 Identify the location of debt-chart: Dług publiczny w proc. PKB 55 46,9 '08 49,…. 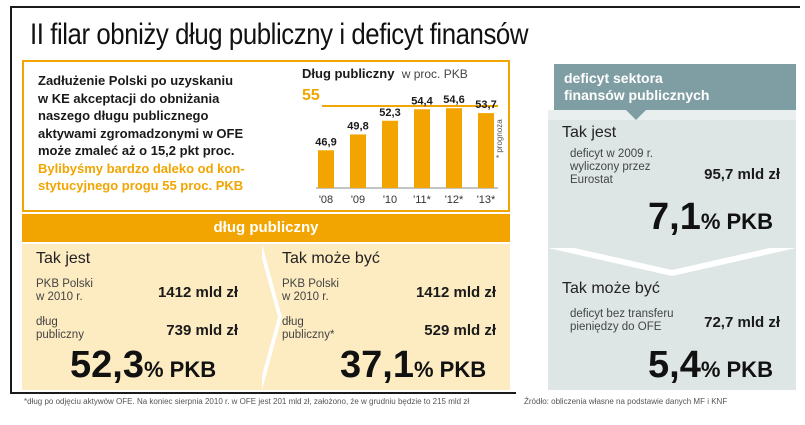
(405, 138).